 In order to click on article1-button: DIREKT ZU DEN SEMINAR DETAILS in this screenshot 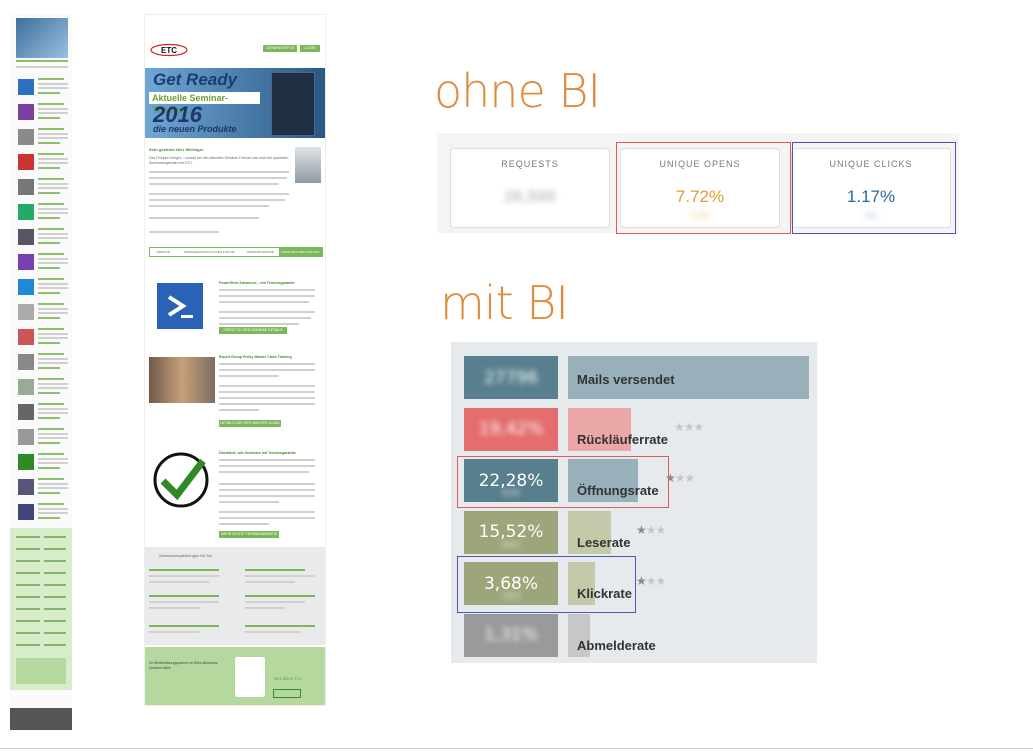, I will do `click(253, 330)`.